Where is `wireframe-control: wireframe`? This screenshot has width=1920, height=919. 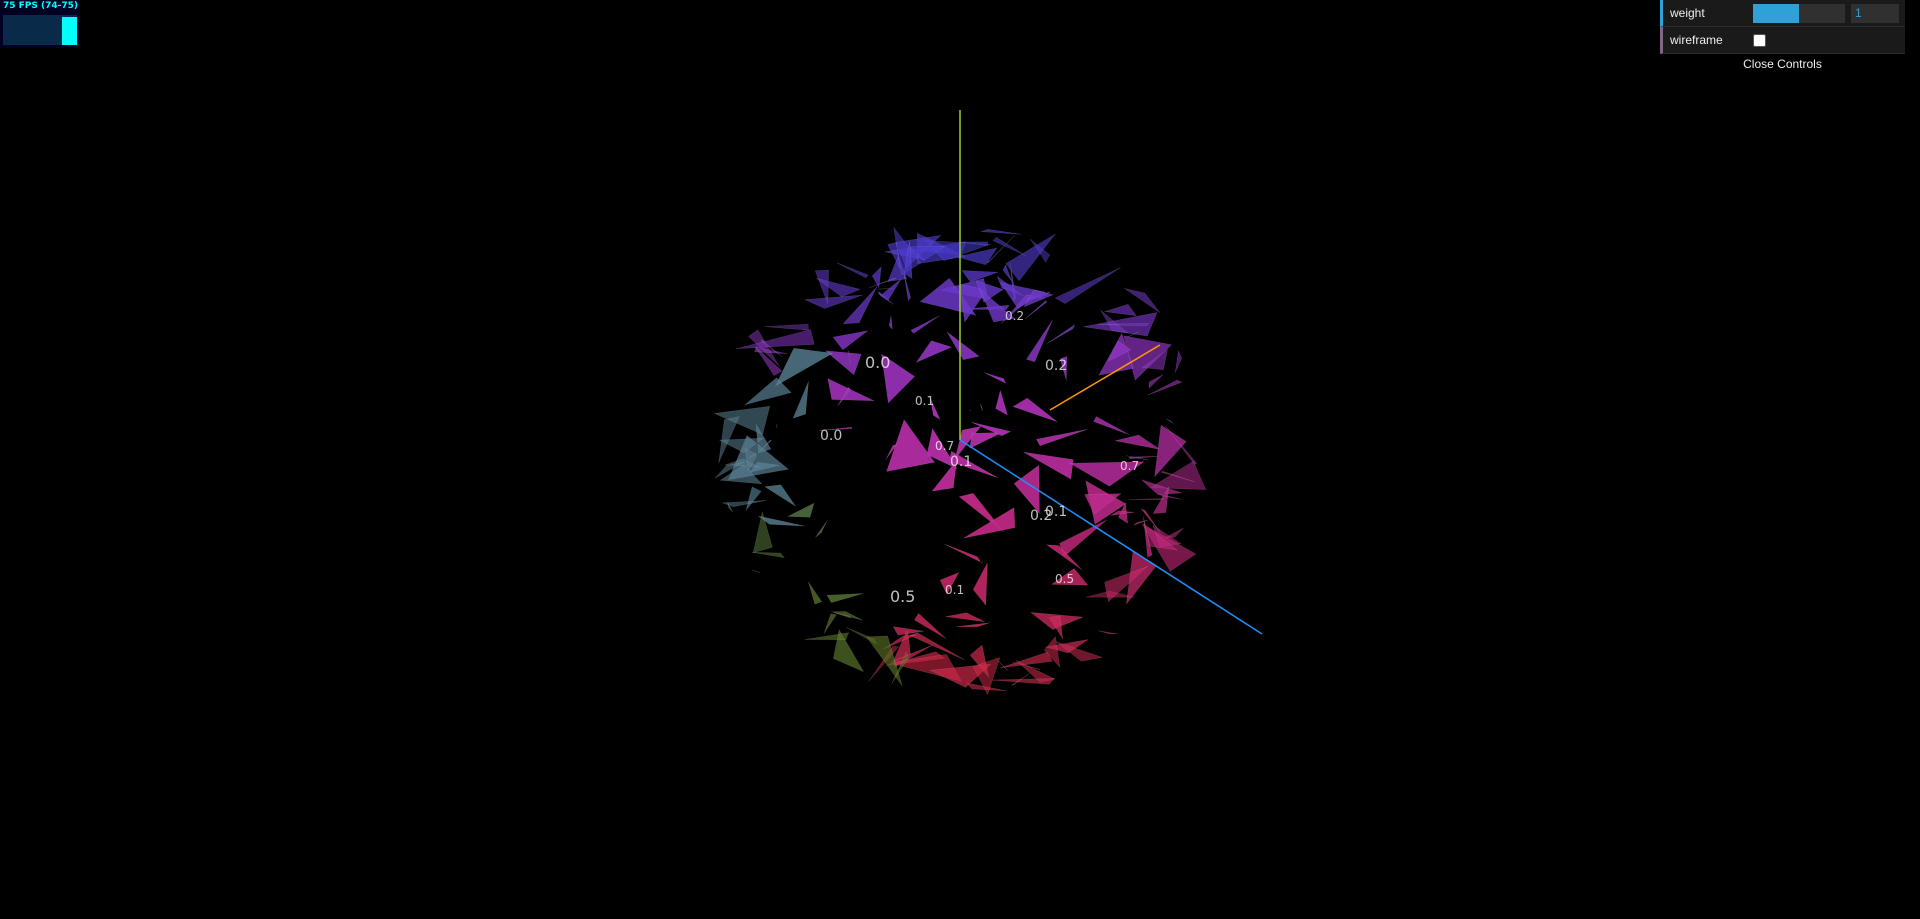 wireframe-control: wireframe is located at coordinates (1782, 40).